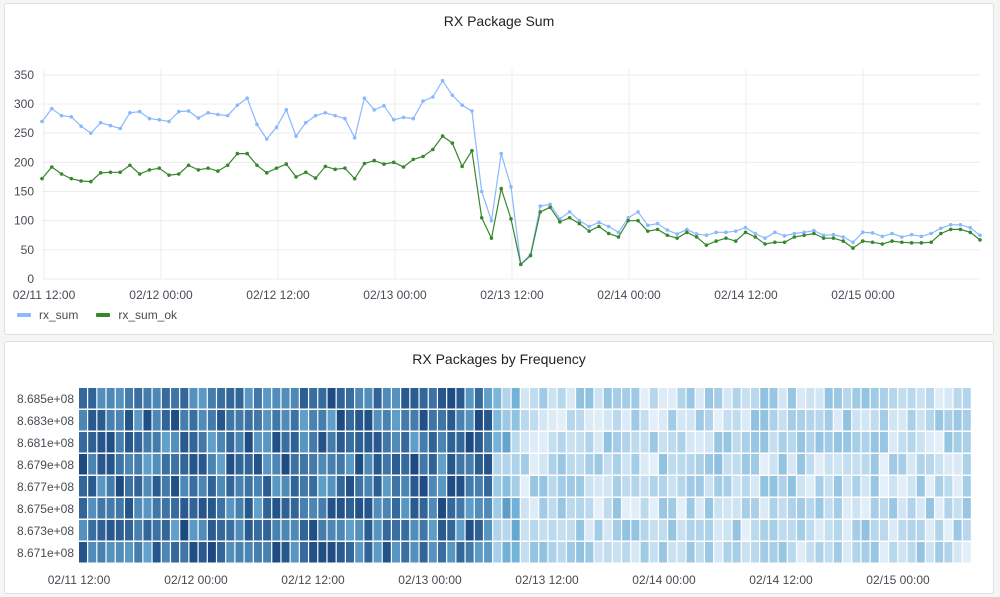  What do you see at coordinates (47, 315) in the screenshot?
I see `legend-item-rx-sum: rx_sum` at bounding box center [47, 315].